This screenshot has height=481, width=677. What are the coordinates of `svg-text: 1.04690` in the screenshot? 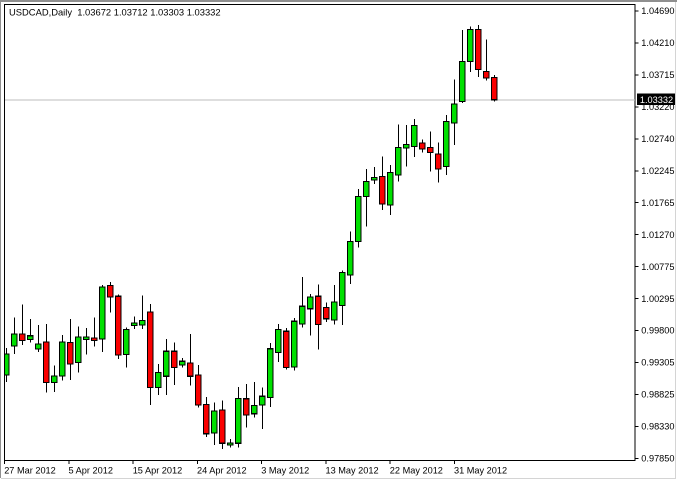 It's located at (657, 11).